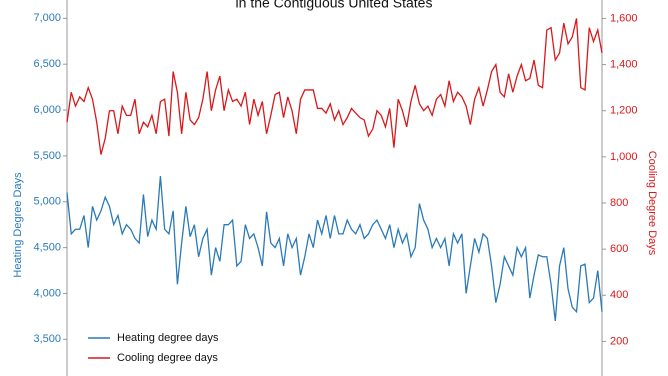 The height and width of the screenshot is (376, 668). Describe the element at coordinates (183, 347) in the screenshot. I see `legend-box` at that location.